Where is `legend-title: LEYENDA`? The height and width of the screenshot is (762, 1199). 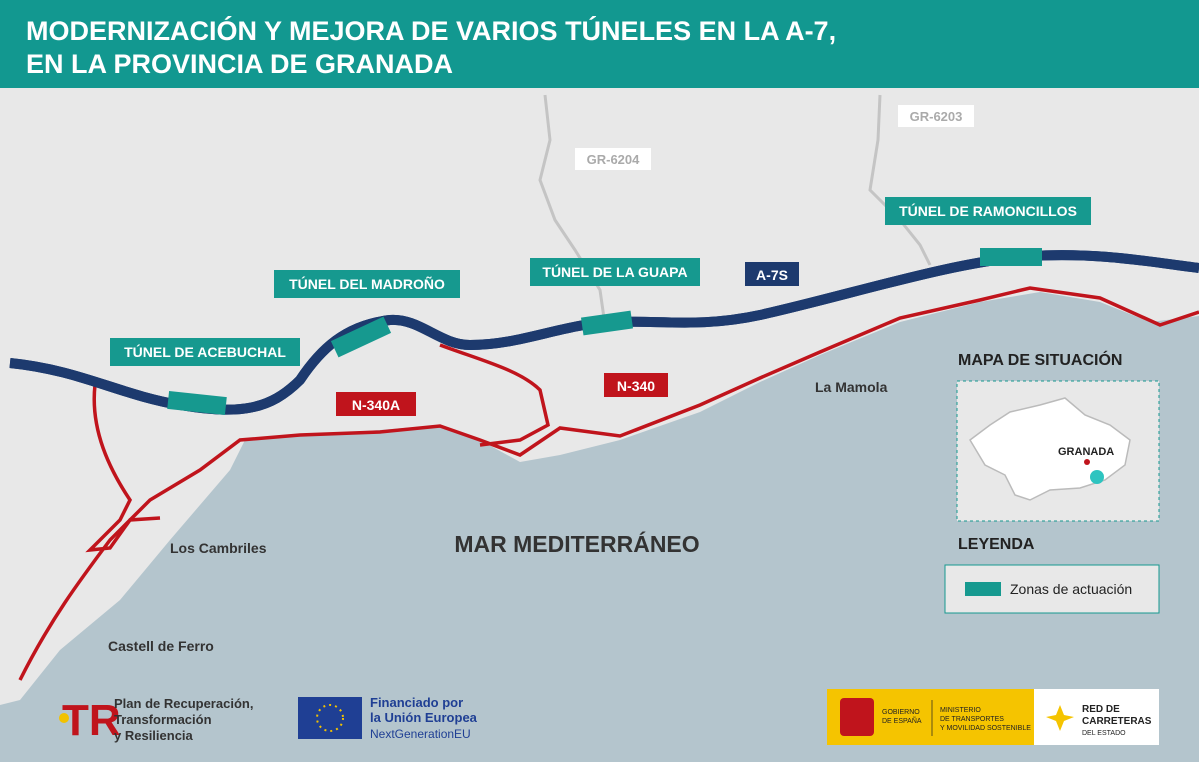 legend-title: LEYENDA is located at coordinates (996, 544).